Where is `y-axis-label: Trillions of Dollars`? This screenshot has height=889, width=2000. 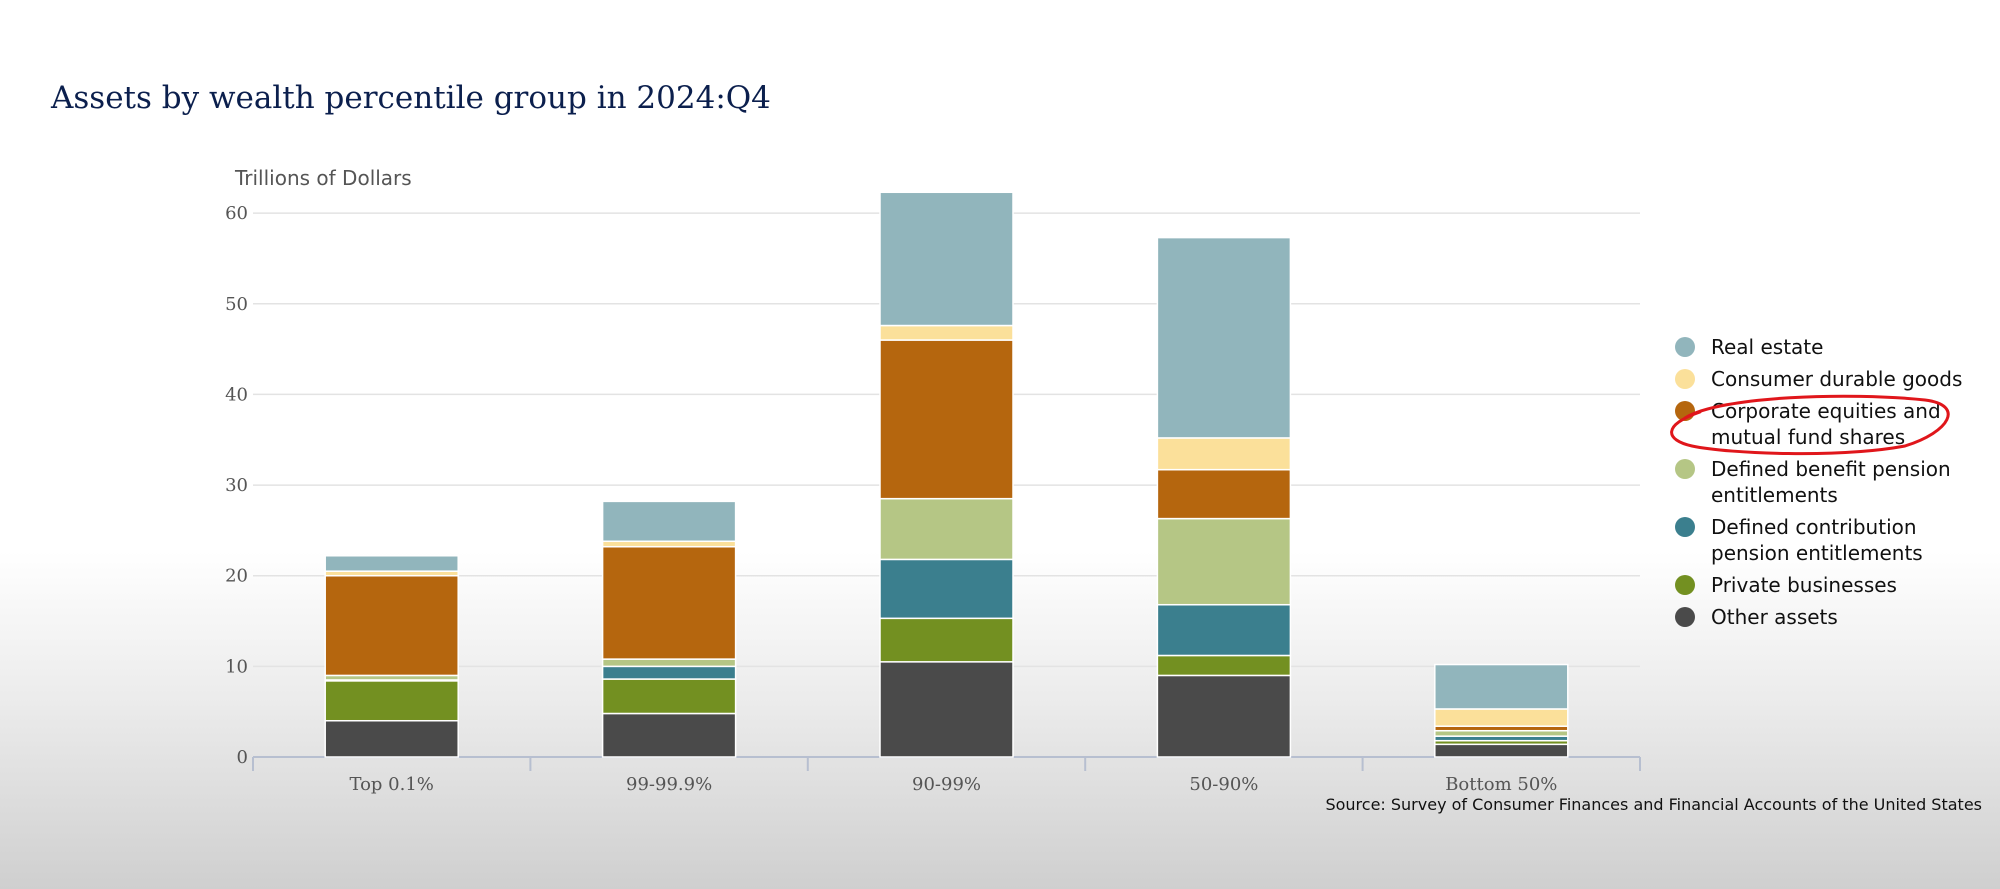
y-axis-label: Trillions of Dollars is located at coordinates (323, 178).